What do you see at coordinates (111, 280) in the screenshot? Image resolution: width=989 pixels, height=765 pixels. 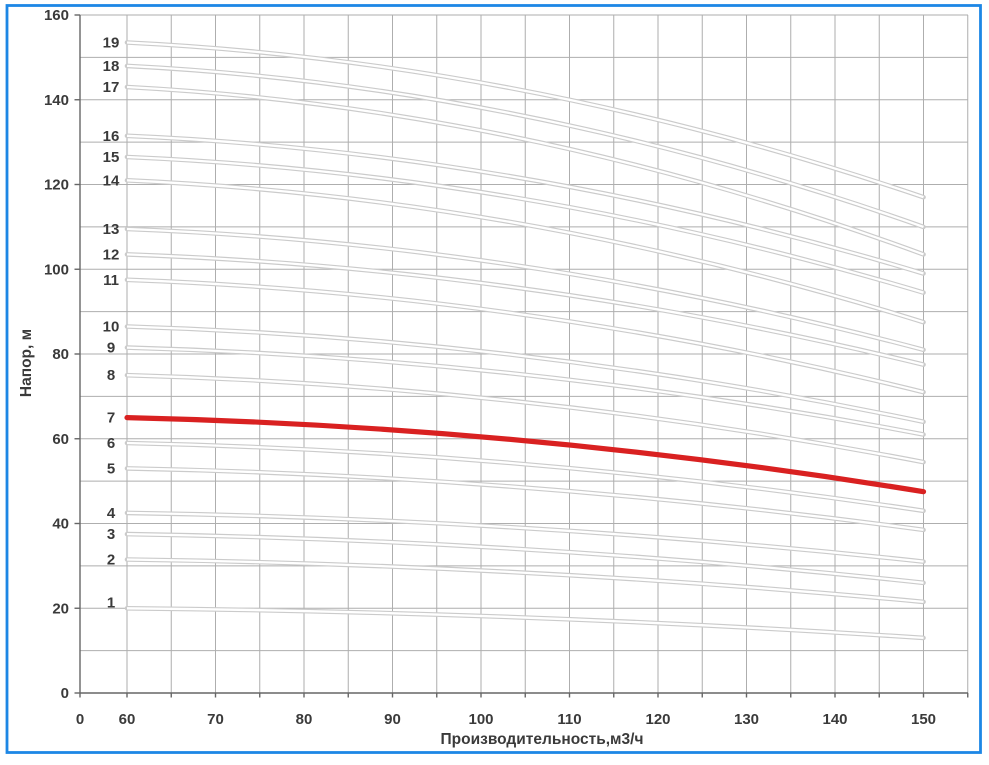 I see `curve-label-11: 11` at bounding box center [111, 280].